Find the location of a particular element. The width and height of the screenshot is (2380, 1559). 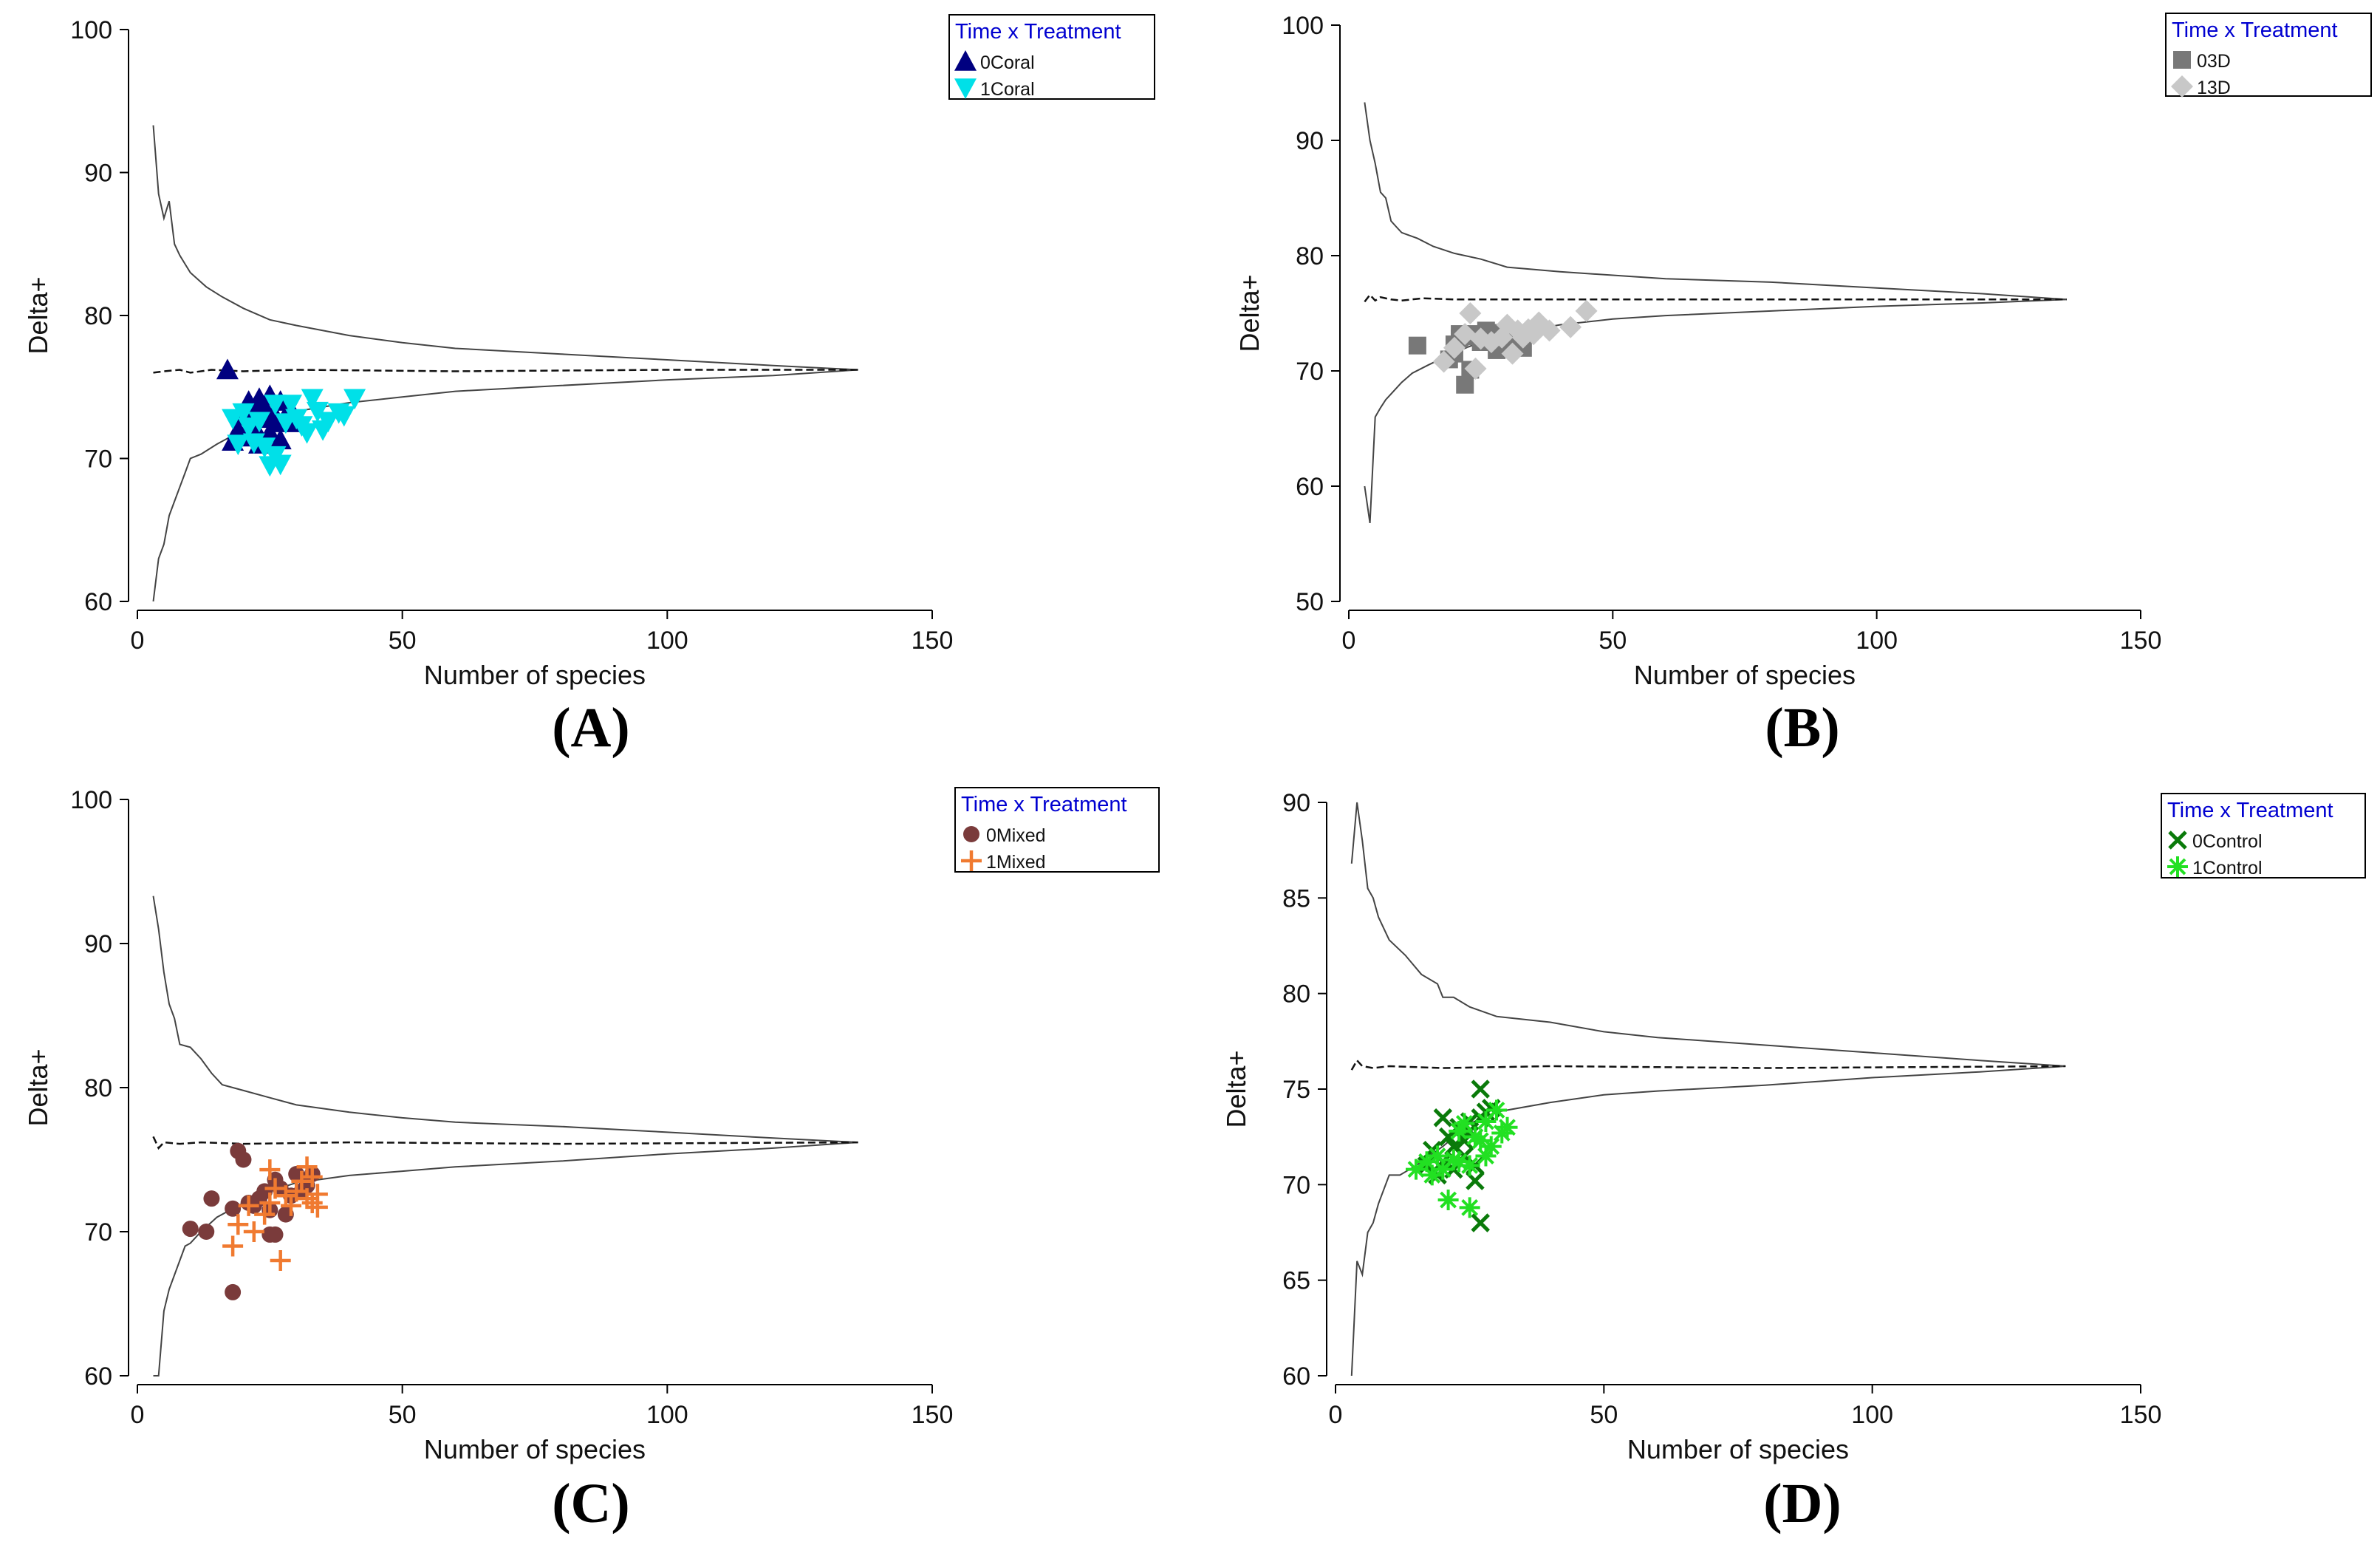

panel-c-legend-marker-1Mixed is located at coordinates (972, 860).